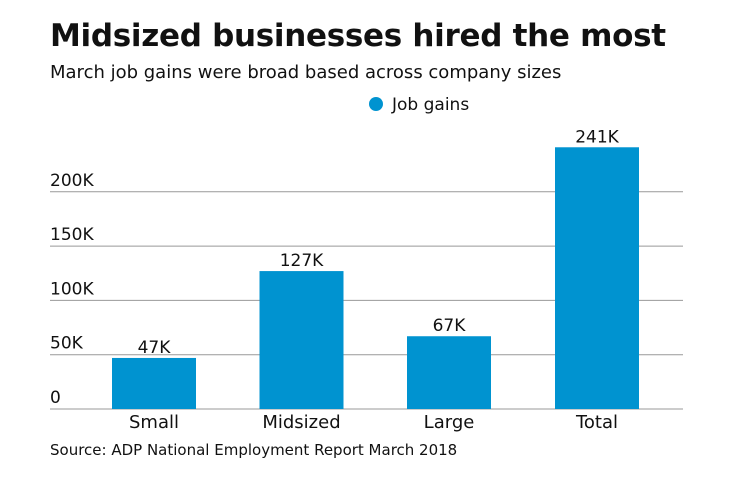 This screenshot has height=482, width=740. I want to click on y-tick-label: 50K, so click(67, 344).